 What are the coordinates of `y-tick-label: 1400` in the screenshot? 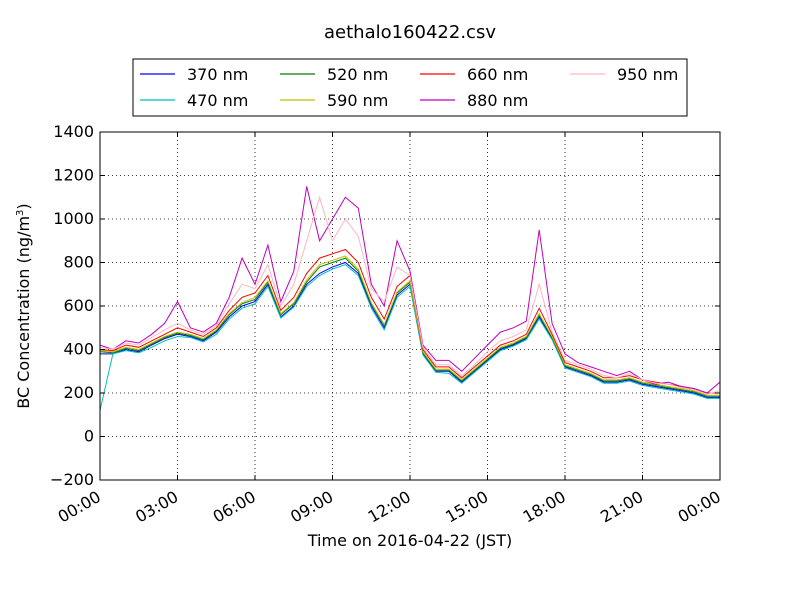 It's located at (73, 131).